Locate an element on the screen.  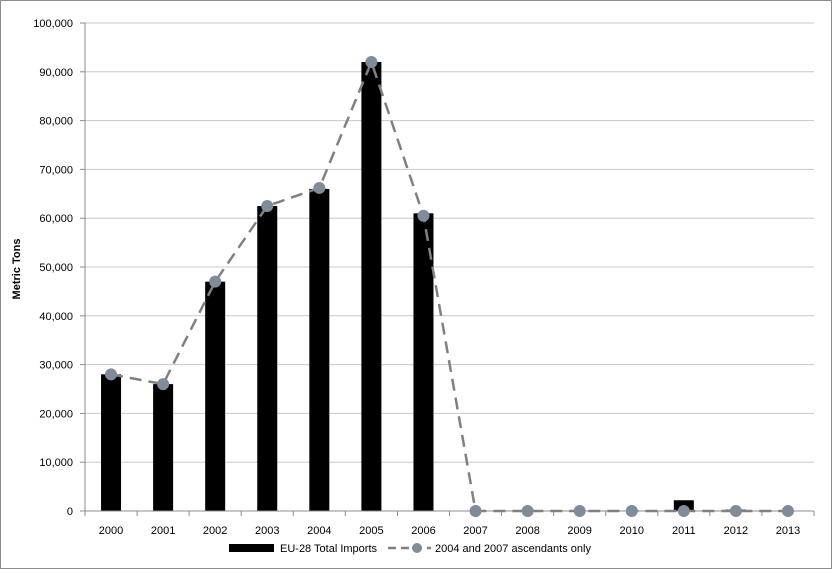
x-tick-label: 2009 is located at coordinates (579, 531).